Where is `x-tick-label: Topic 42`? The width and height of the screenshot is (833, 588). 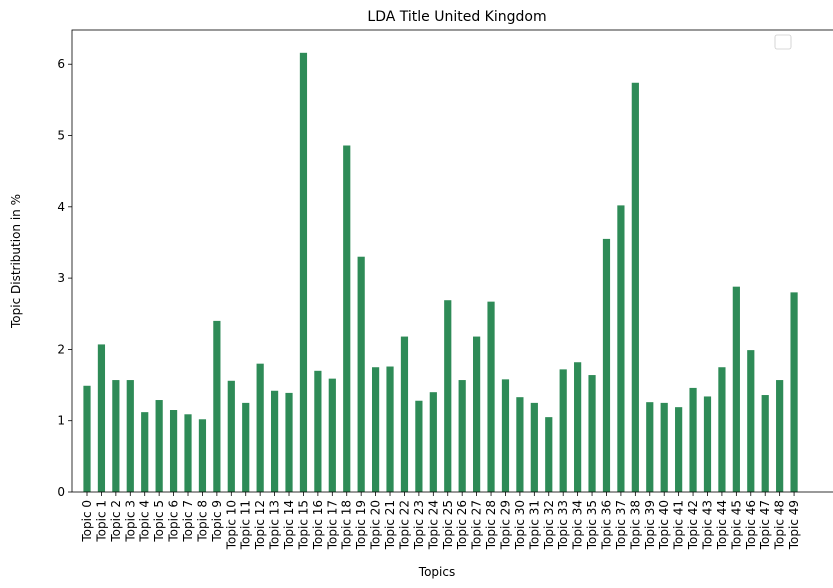 x-tick-label: Topic 42 is located at coordinates (693, 525).